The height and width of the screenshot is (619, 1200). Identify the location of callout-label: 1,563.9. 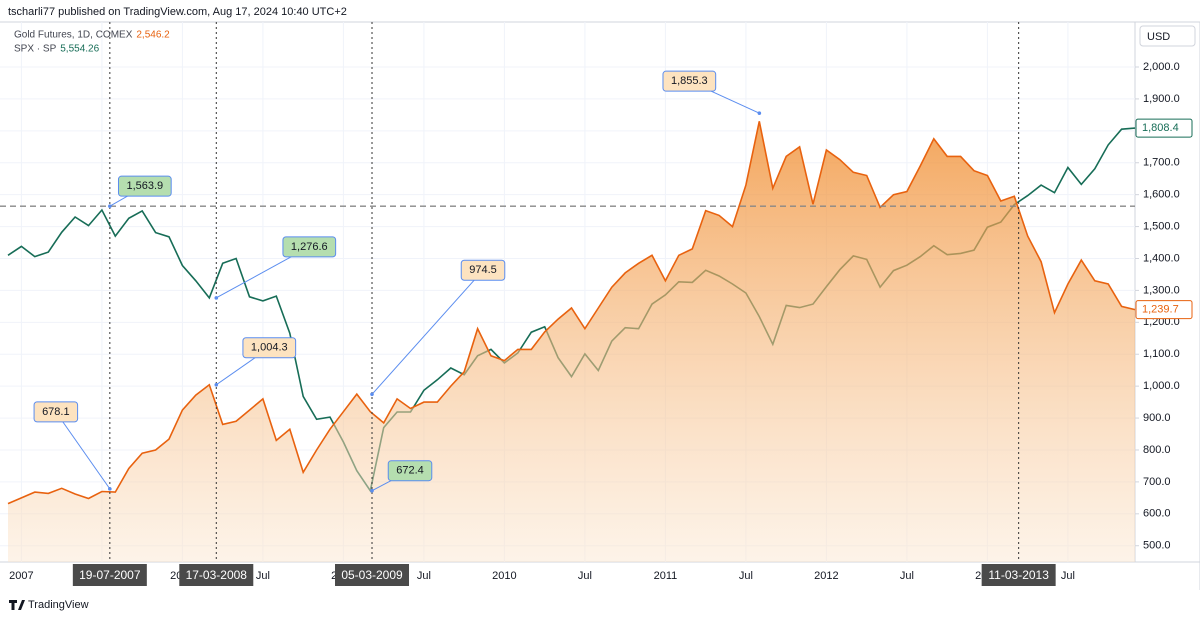
(144, 186).